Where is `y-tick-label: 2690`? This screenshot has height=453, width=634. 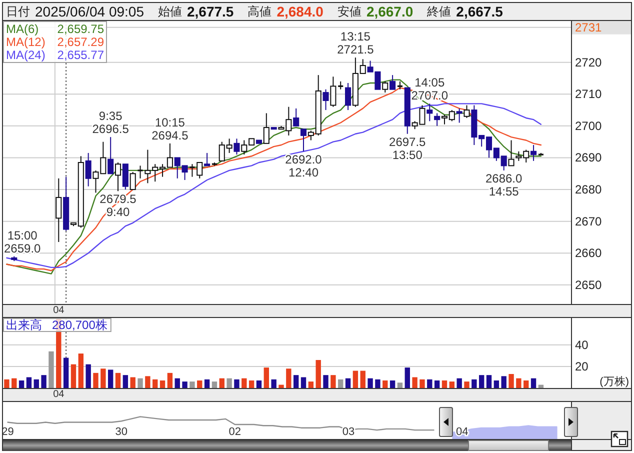
y-tick-label: 2690 is located at coordinates (588, 157).